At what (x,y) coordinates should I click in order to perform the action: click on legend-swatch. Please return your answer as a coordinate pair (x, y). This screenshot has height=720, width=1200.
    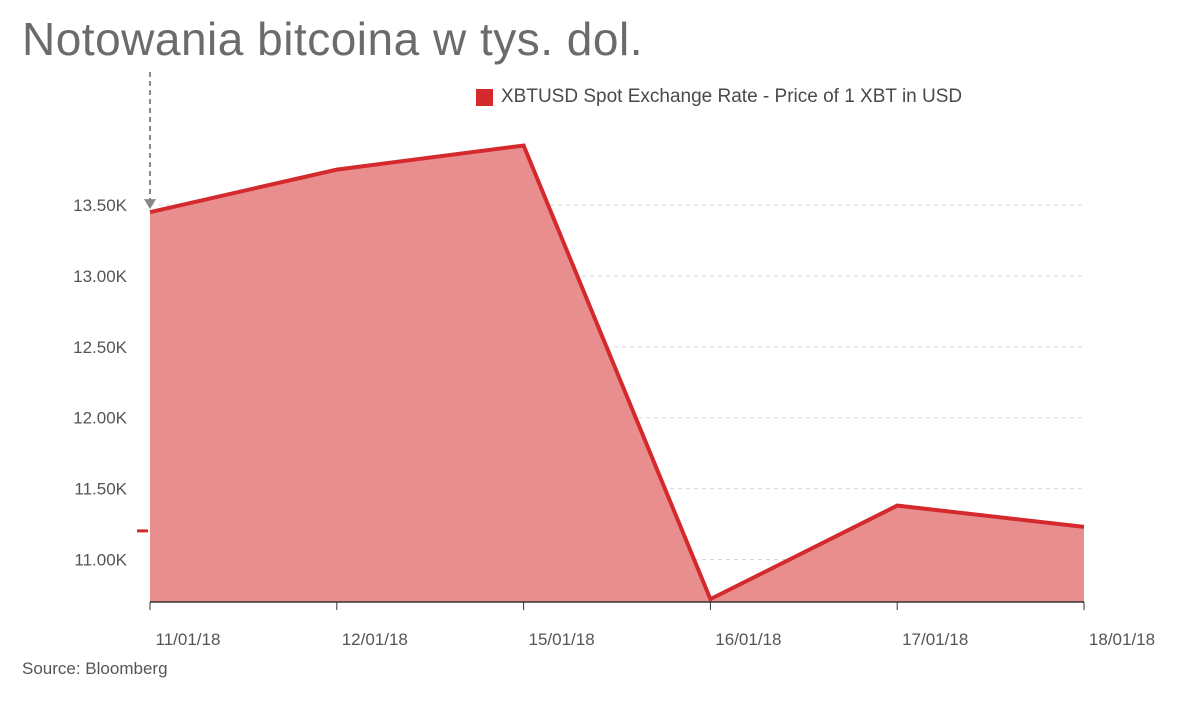
    Looking at the image, I should click on (484, 97).